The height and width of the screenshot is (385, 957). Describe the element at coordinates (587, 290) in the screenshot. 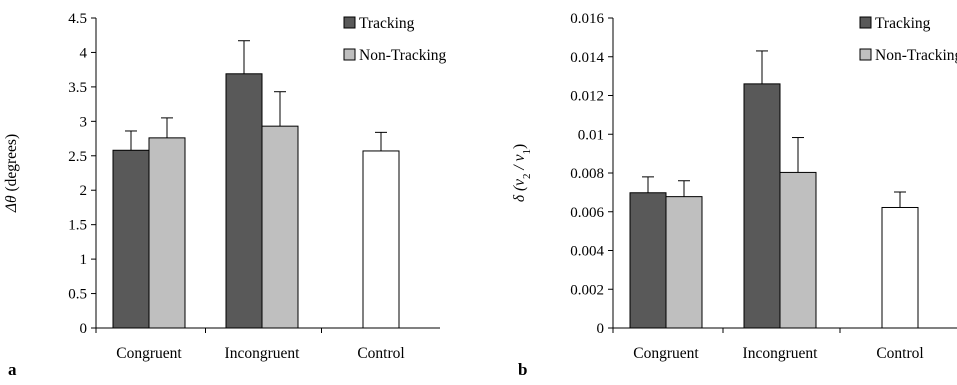

I see `y-tick-label: 0.002` at that location.